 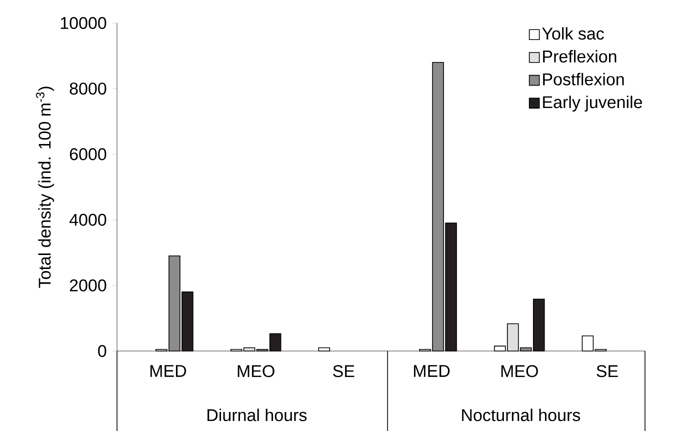 I want to click on y-tick-label: 8000, so click(x=88, y=88).